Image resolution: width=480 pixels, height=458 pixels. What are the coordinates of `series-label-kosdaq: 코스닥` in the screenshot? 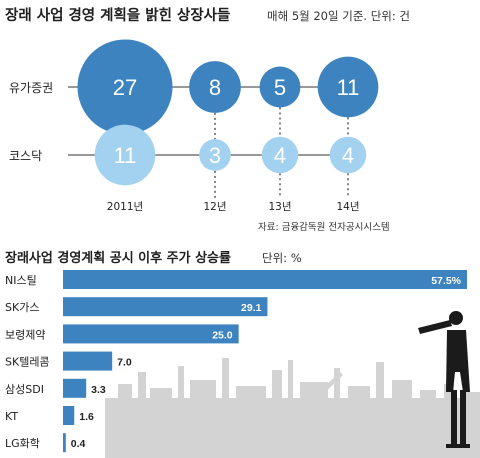 It's located at (25, 156).